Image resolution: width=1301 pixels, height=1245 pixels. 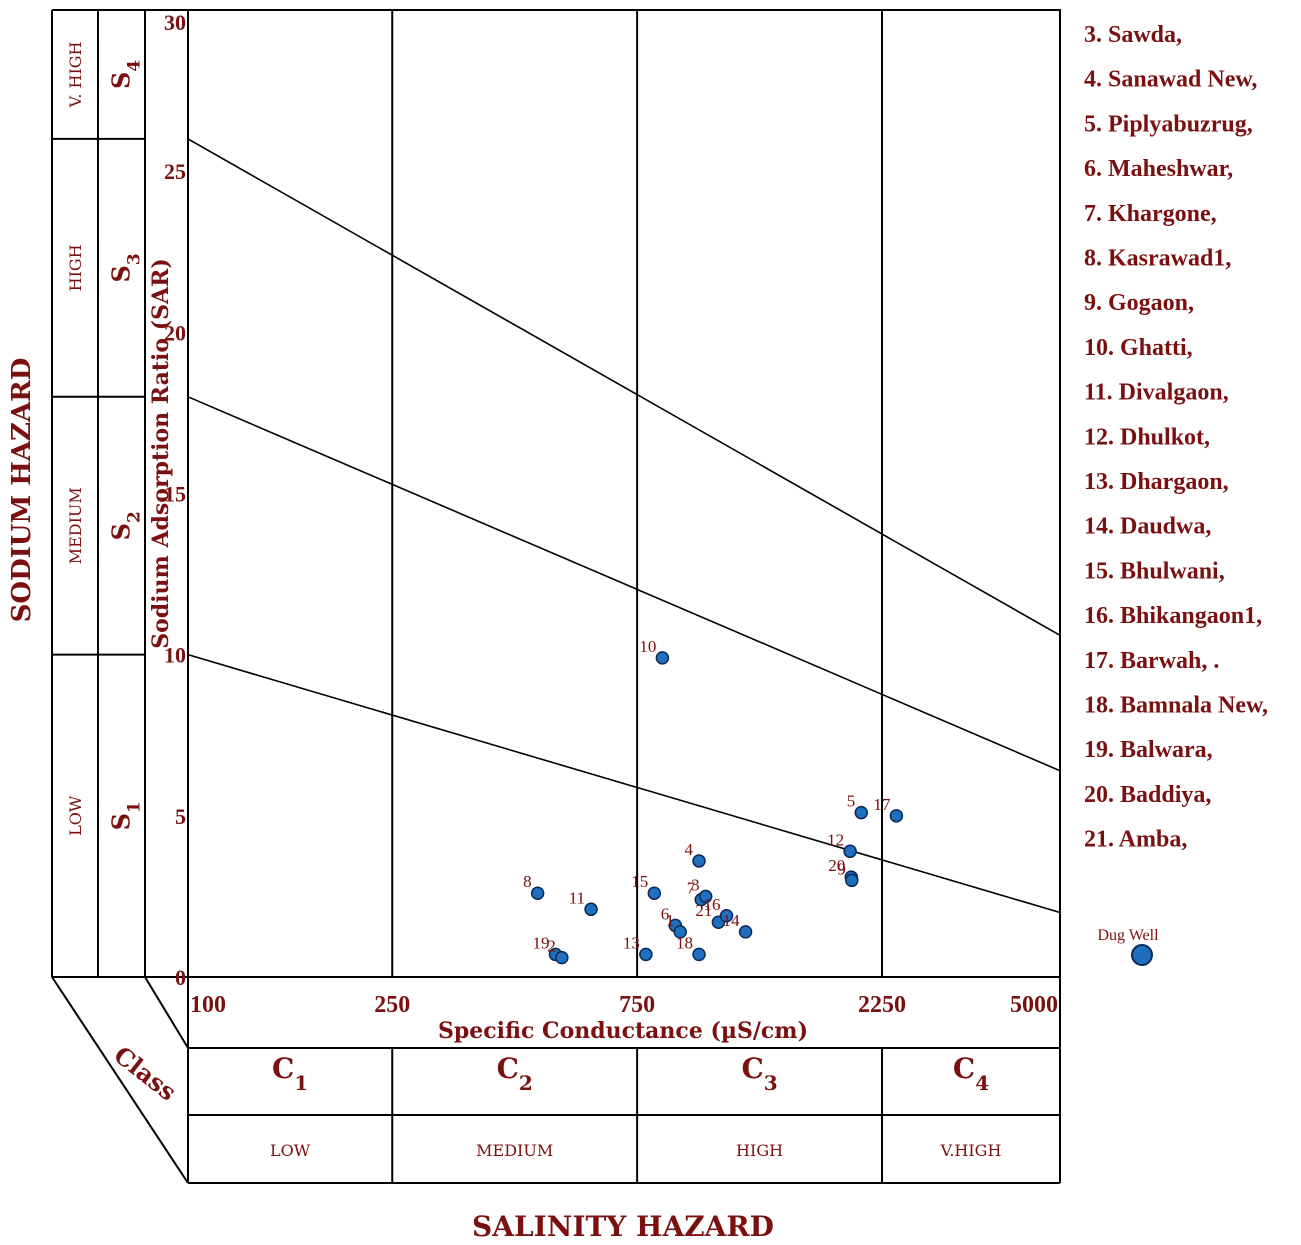 What do you see at coordinates (971, 1150) in the screenshot?
I see `salinity-class-label: V.HIGH` at bounding box center [971, 1150].